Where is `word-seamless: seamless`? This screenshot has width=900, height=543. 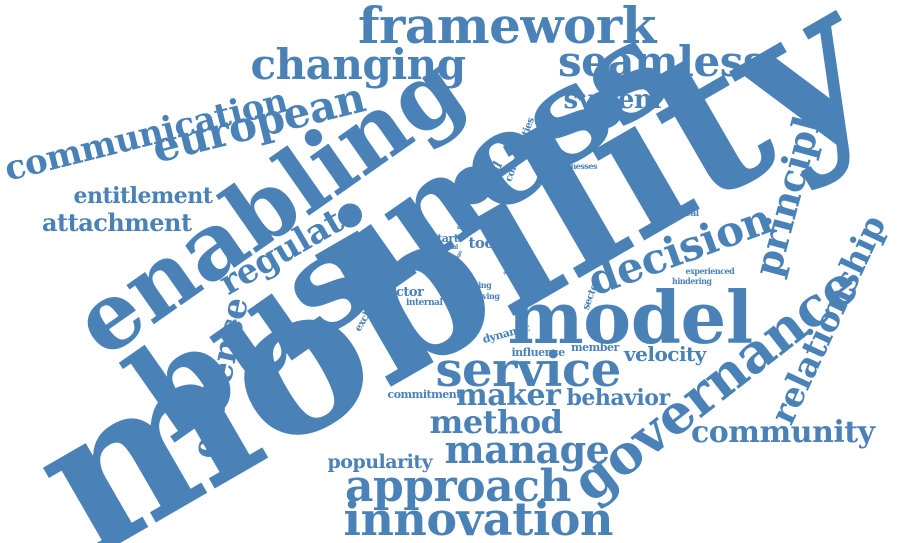
word-seamless: seamless is located at coordinates (662, 61).